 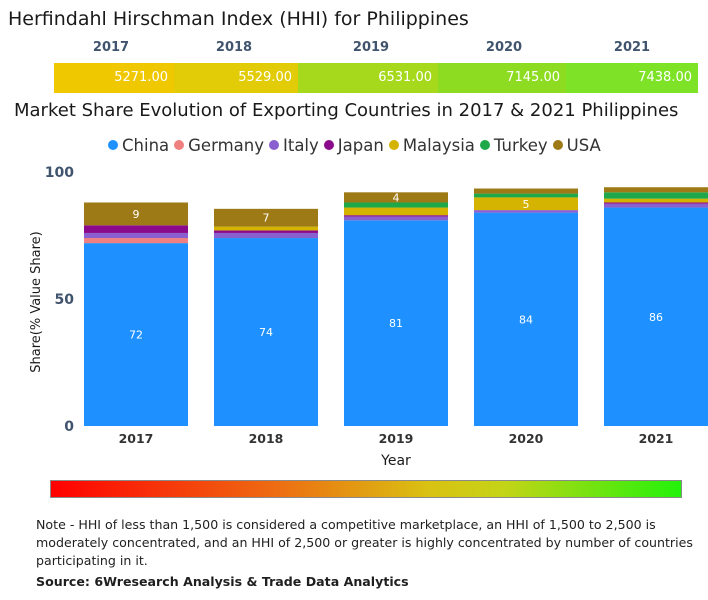 What do you see at coordinates (526, 438) in the screenshot?
I see `x-tick-label: 2020` at bounding box center [526, 438].